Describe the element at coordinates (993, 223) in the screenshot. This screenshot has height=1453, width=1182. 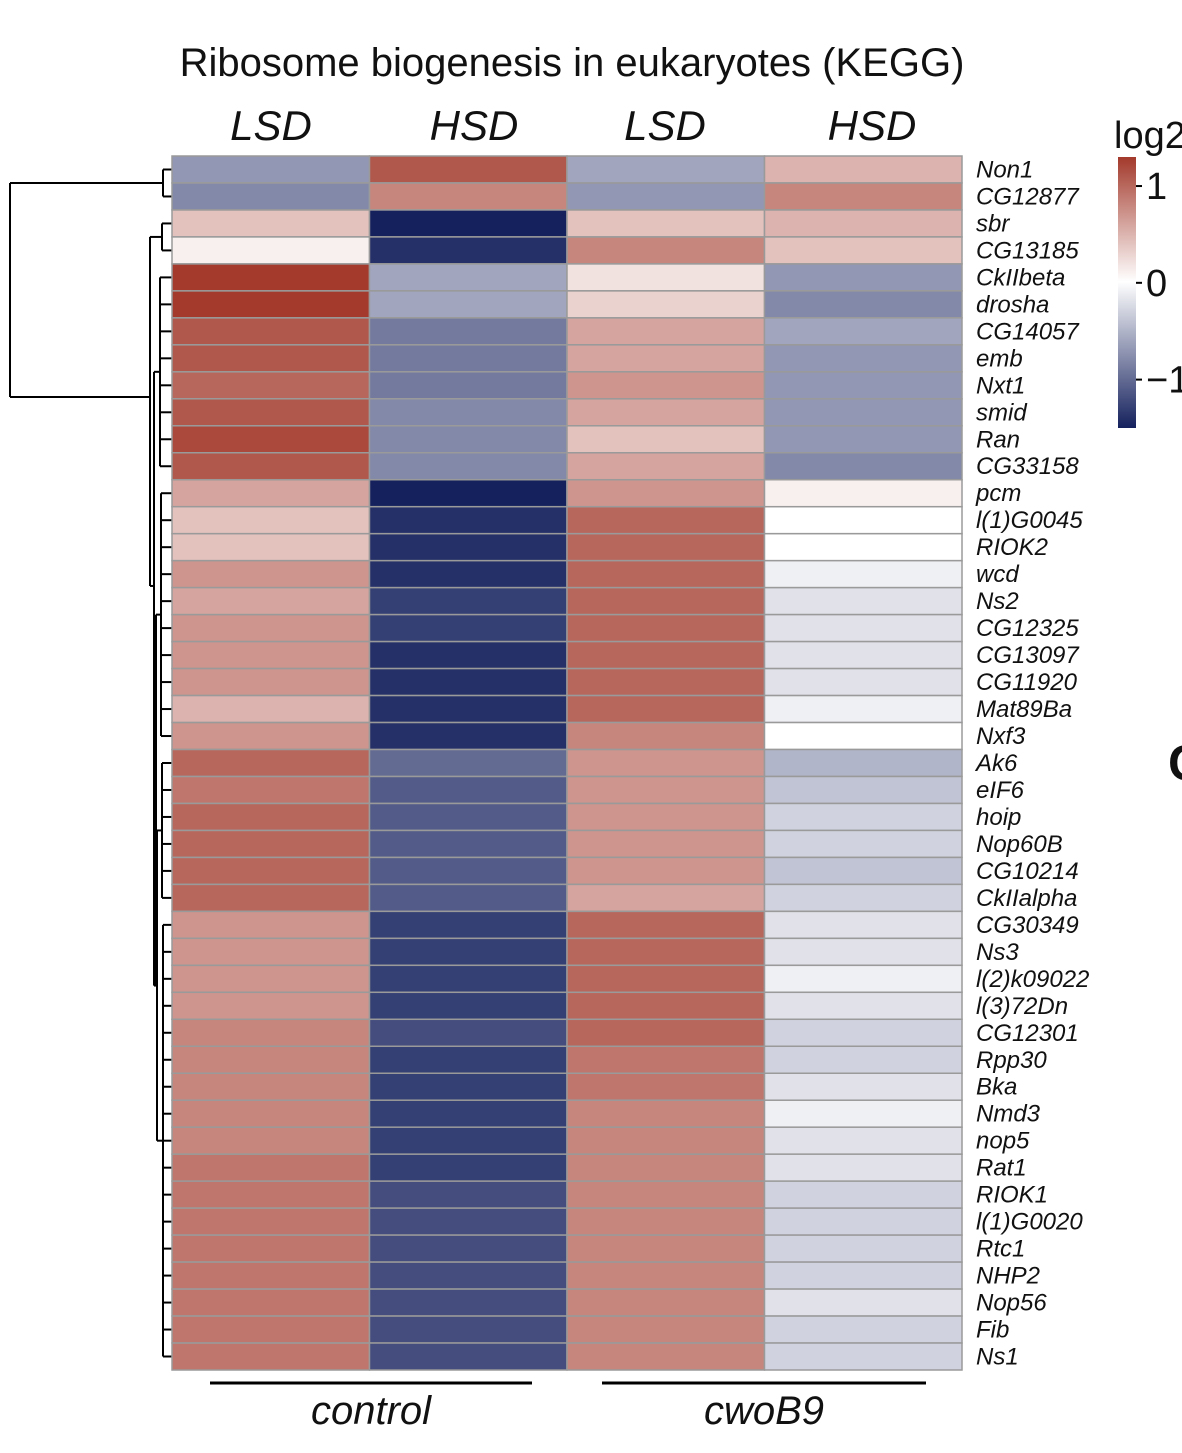
I see `gene-label: sbr` at that location.